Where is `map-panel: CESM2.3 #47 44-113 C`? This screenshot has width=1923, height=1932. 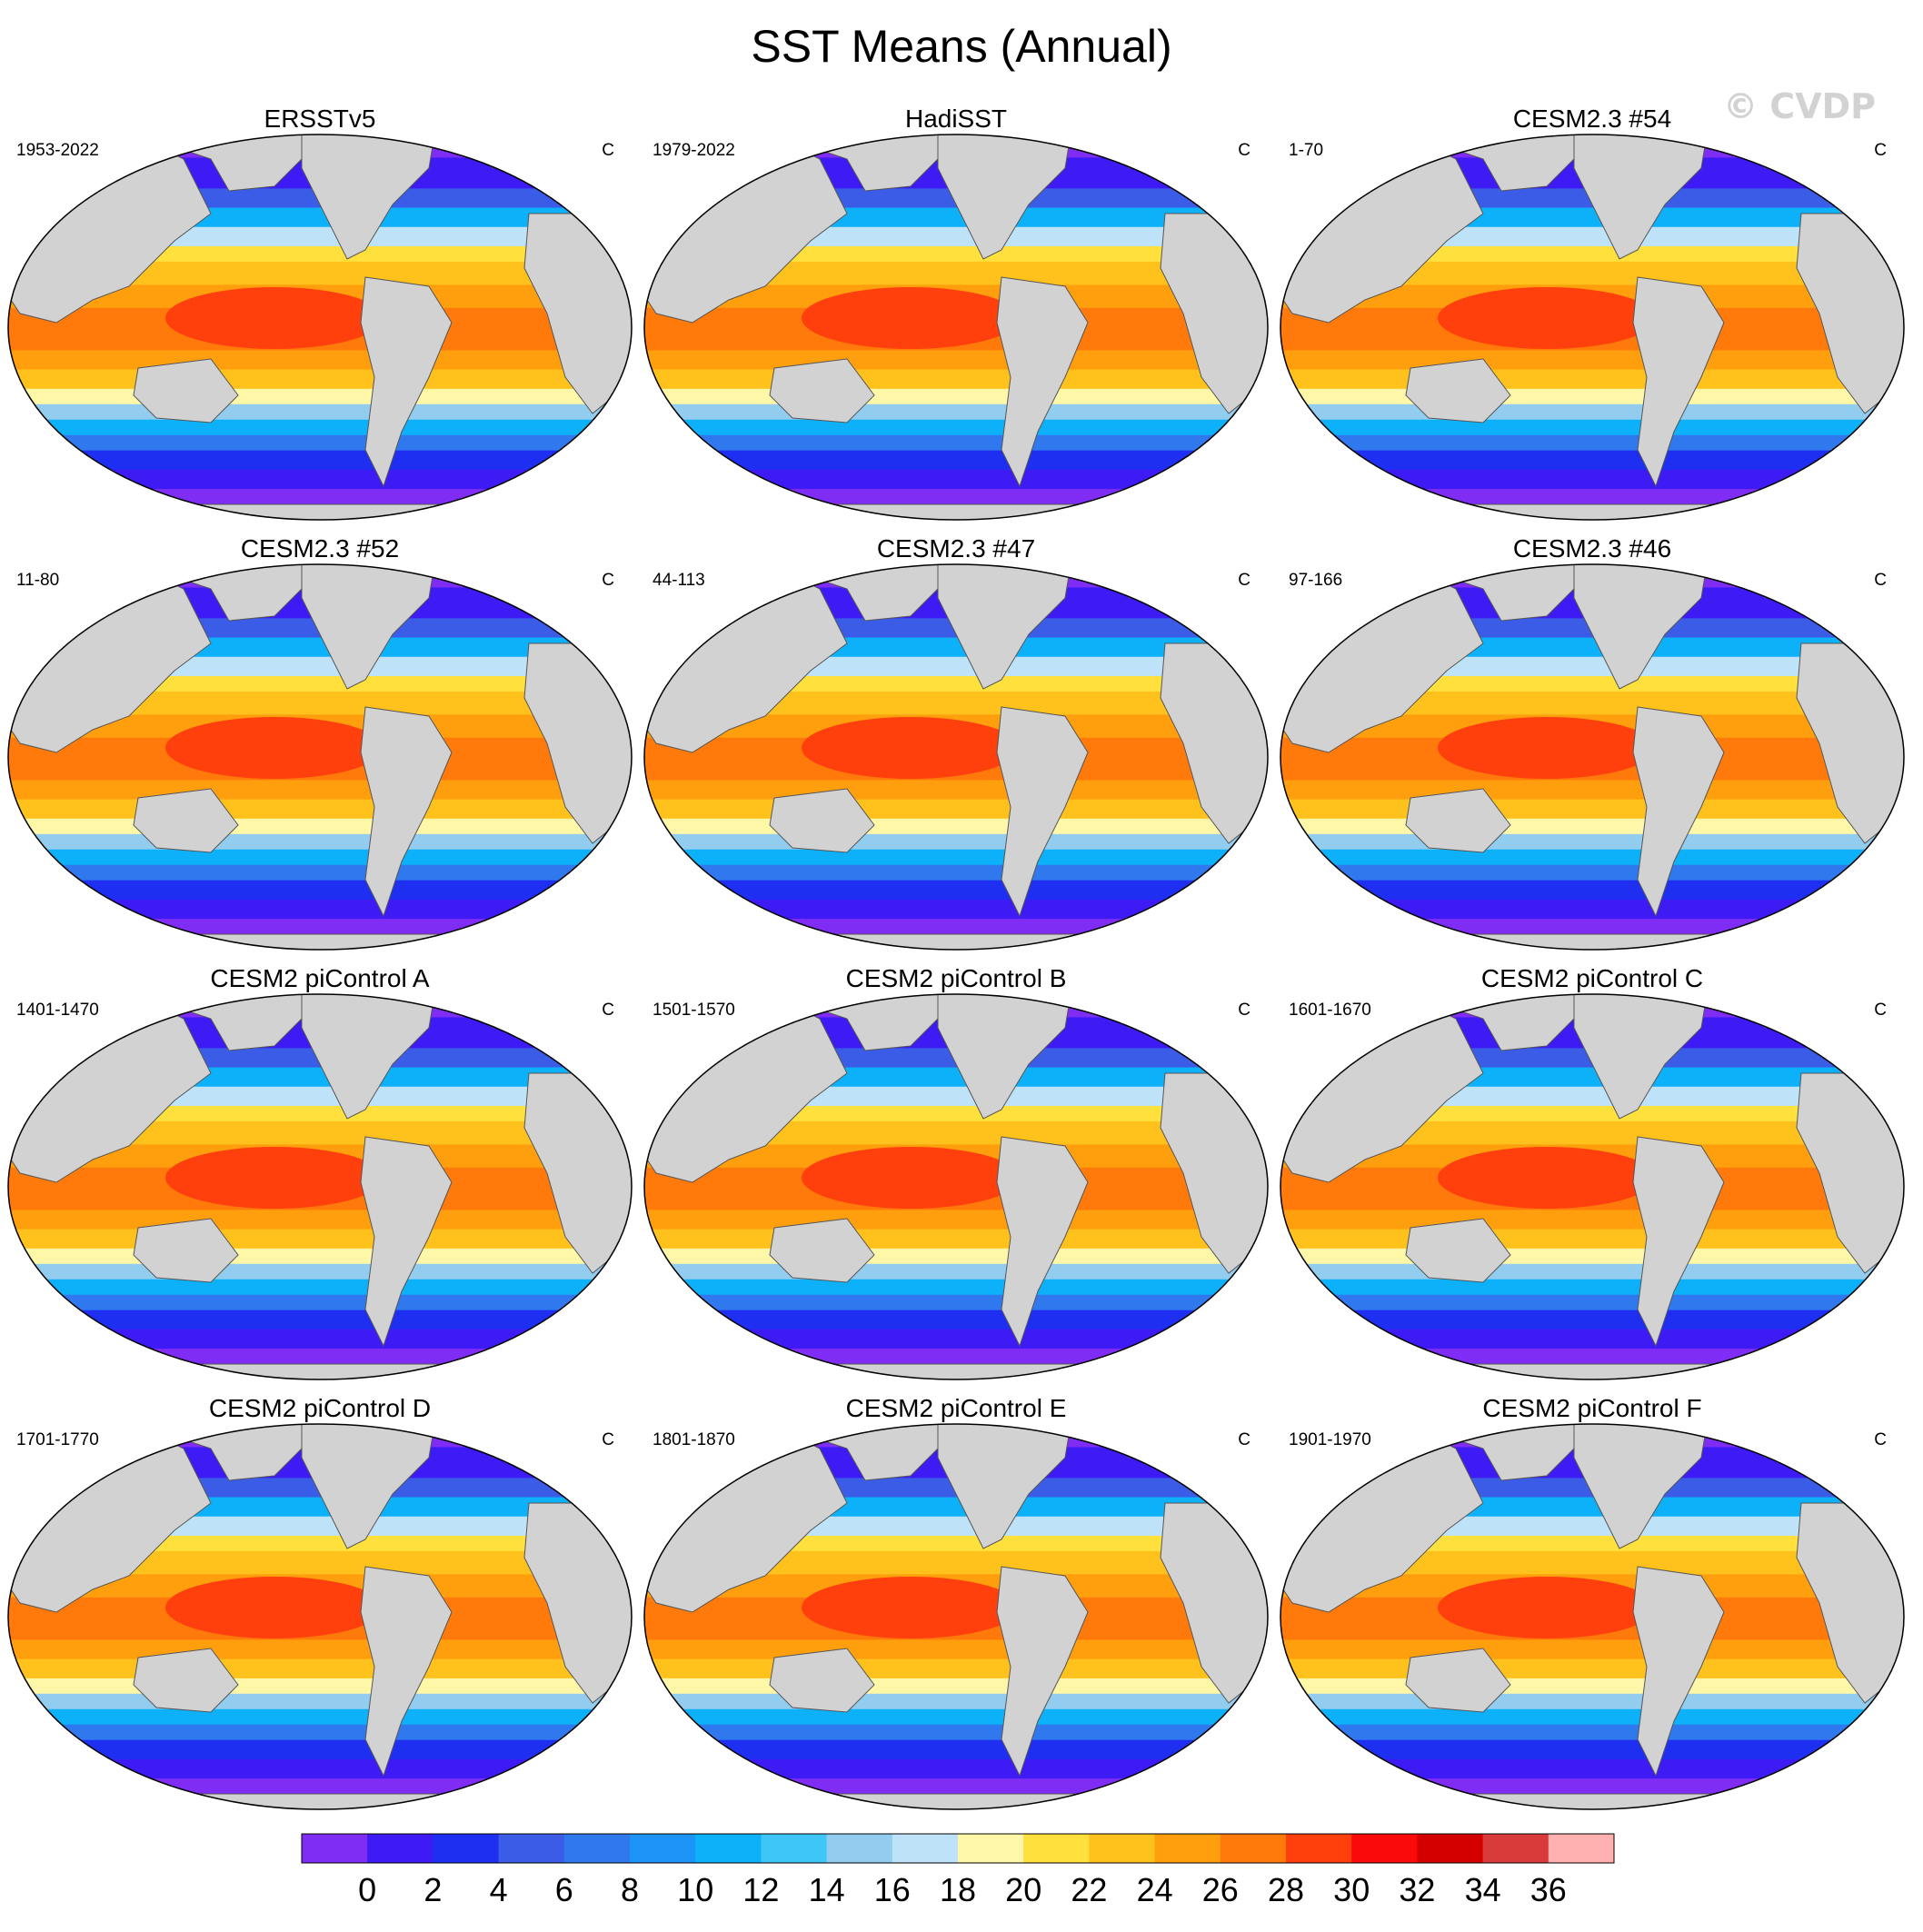 map-panel: CESM2.3 #47 44-113 C is located at coordinates (956, 747).